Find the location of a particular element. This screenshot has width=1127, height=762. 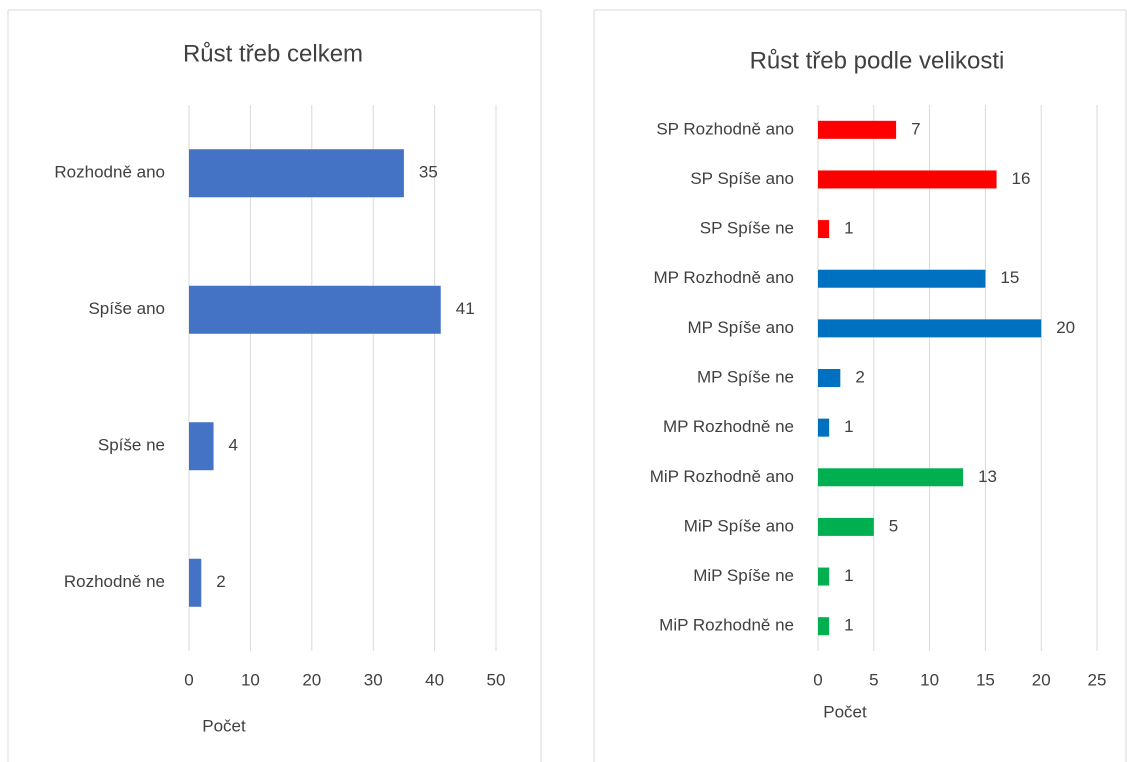

y-tick-label: Spíše ne is located at coordinates (131, 445).